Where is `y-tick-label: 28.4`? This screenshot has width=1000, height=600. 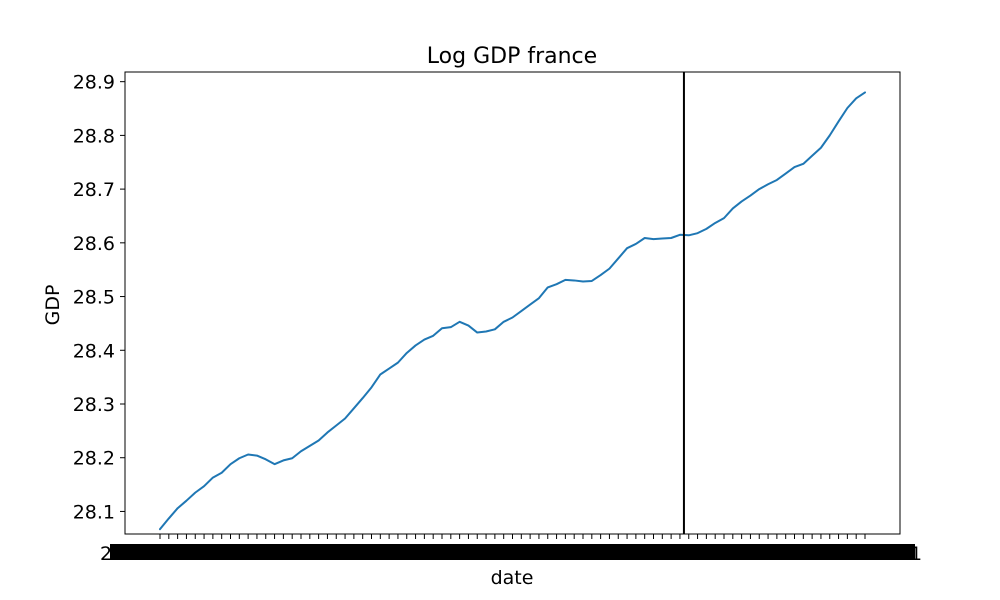 y-tick-label: 28.4 is located at coordinates (94, 351).